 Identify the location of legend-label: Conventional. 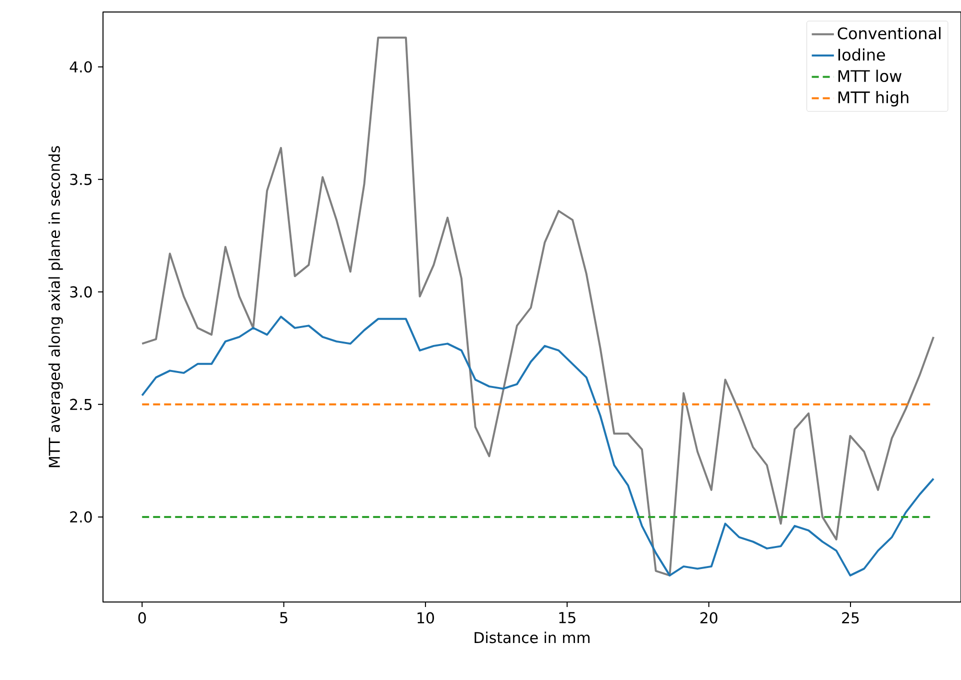
(889, 33).